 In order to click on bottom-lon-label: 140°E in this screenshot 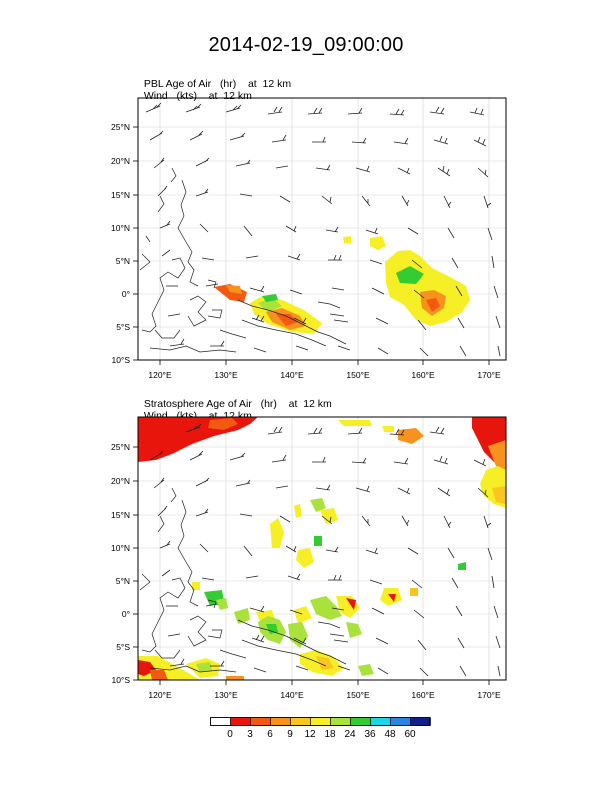, I will do `click(292, 695)`.